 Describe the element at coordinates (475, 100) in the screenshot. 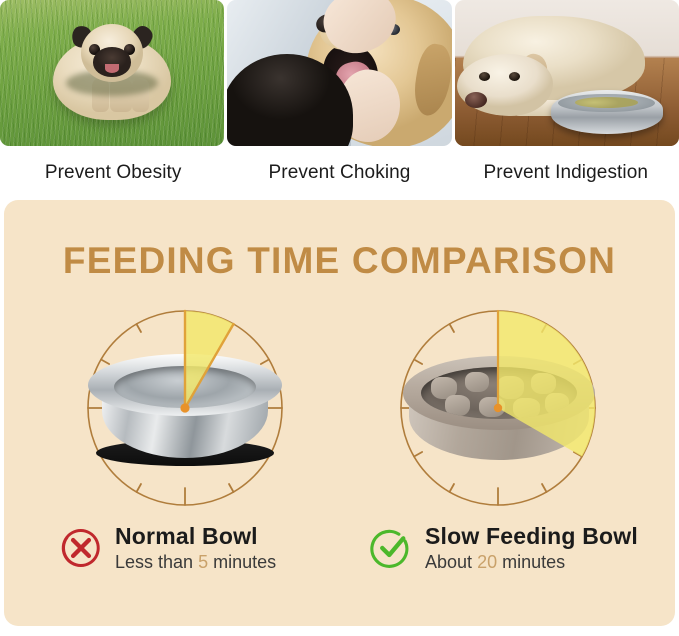

I see `labrador-nose` at that location.